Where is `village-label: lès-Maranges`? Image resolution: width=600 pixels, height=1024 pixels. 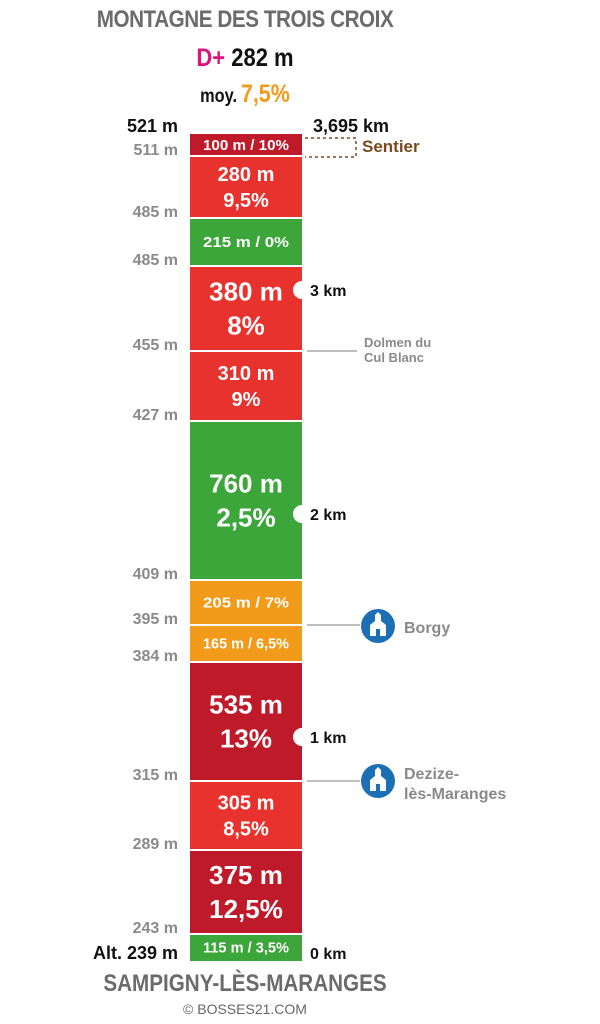 village-label: lès-Maranges is located at coordinates (455, 794).